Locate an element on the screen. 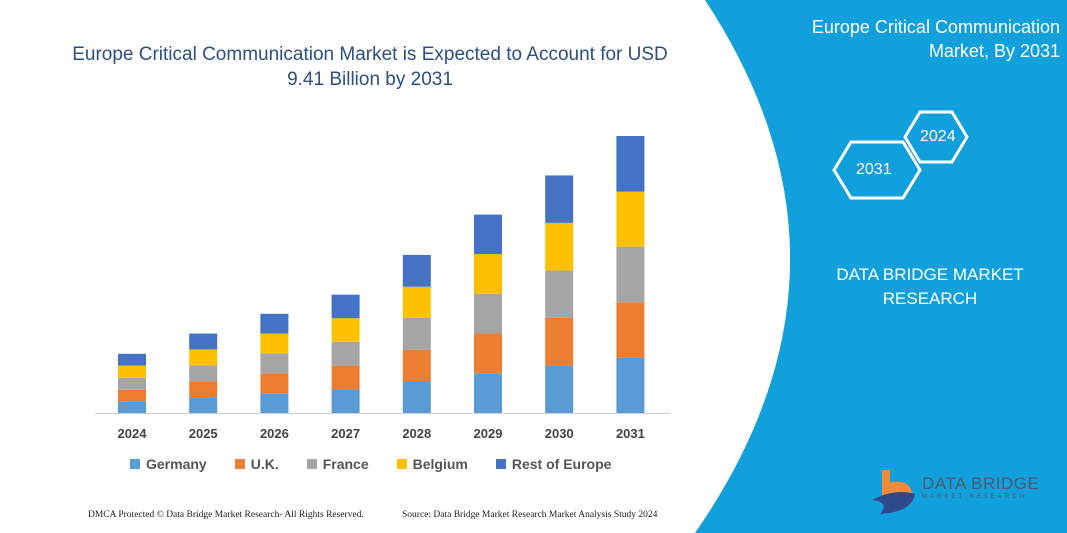  x-tick-label: 2024 is located at coordinates (133, 433).